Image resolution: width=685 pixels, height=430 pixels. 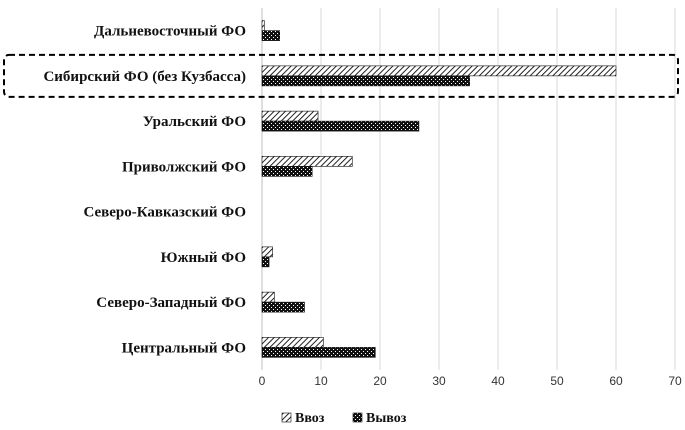 What do you see at coordinates (184, 167) in the screenshot?
I see `category-label: Приволжский ФО` at bounding box center [184, 167].